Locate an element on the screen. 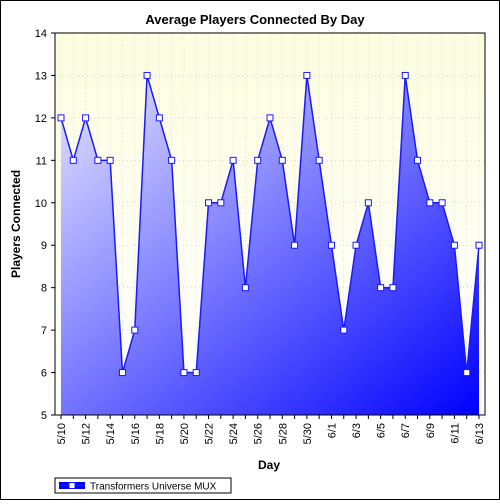  legend-label: Transformers Universe MUX is located at coordinates (153, 487).